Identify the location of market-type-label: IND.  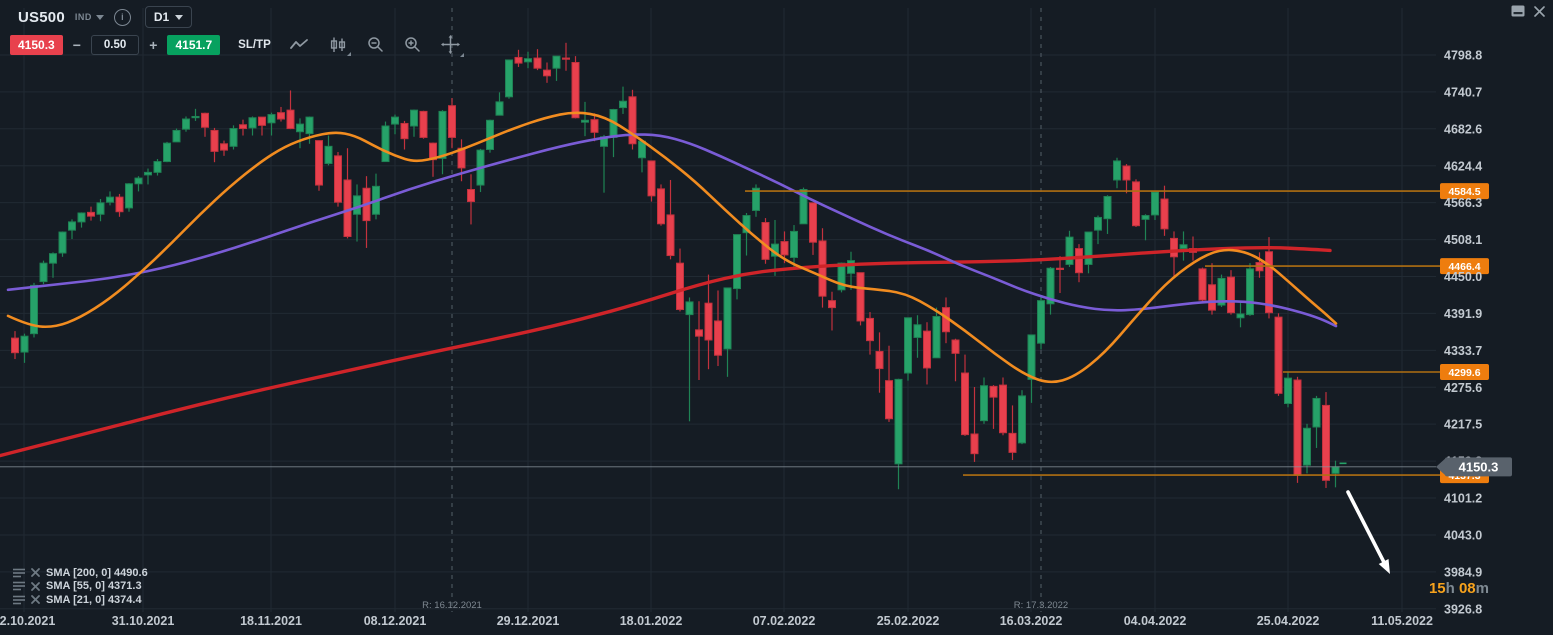
(83, 17).